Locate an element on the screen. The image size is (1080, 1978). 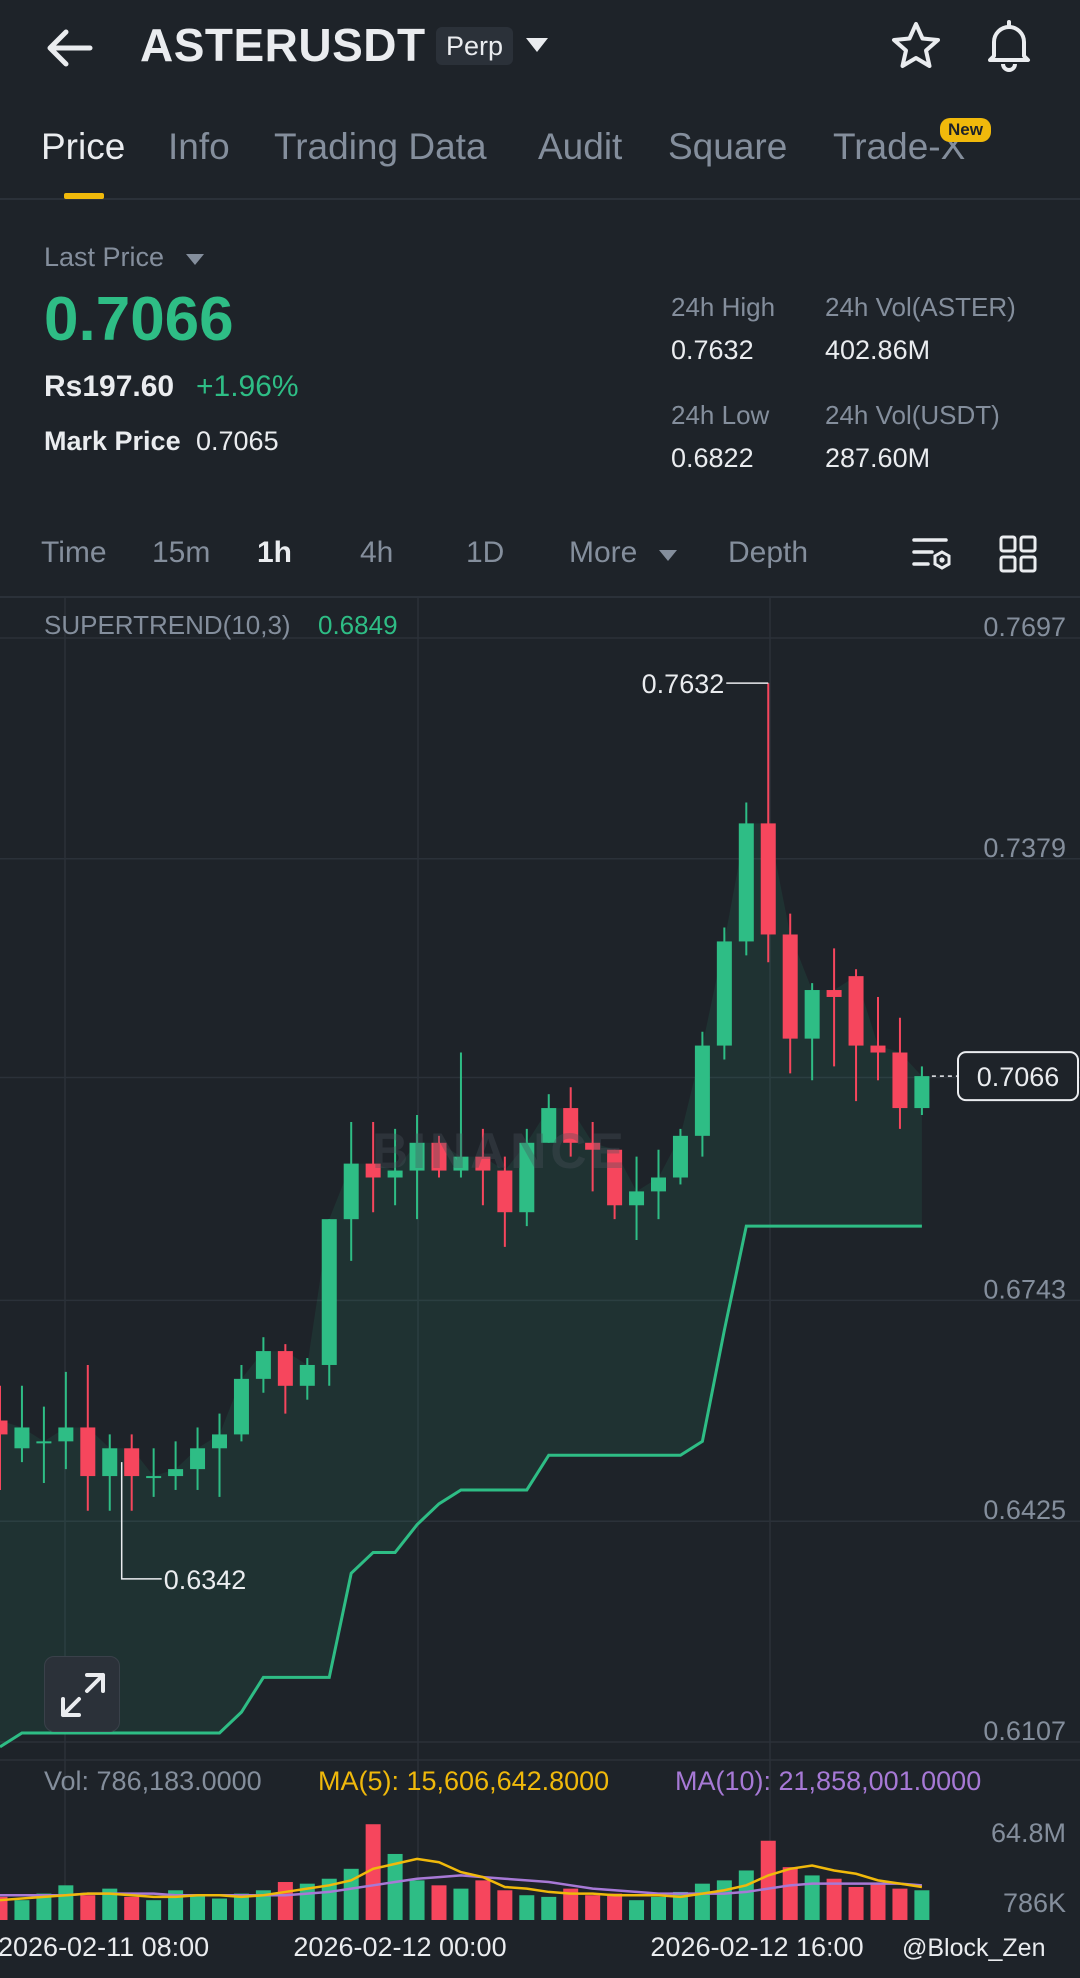
expand-icon is located at coordinates (83, 1695).